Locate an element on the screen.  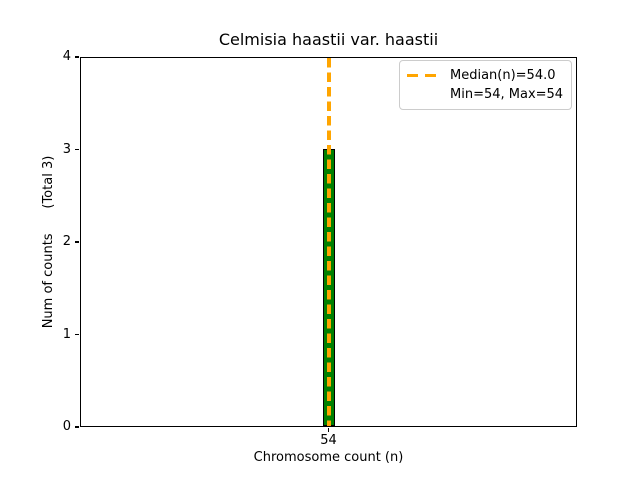
y-tick-label: 3 is located at coordinates (66, 149).